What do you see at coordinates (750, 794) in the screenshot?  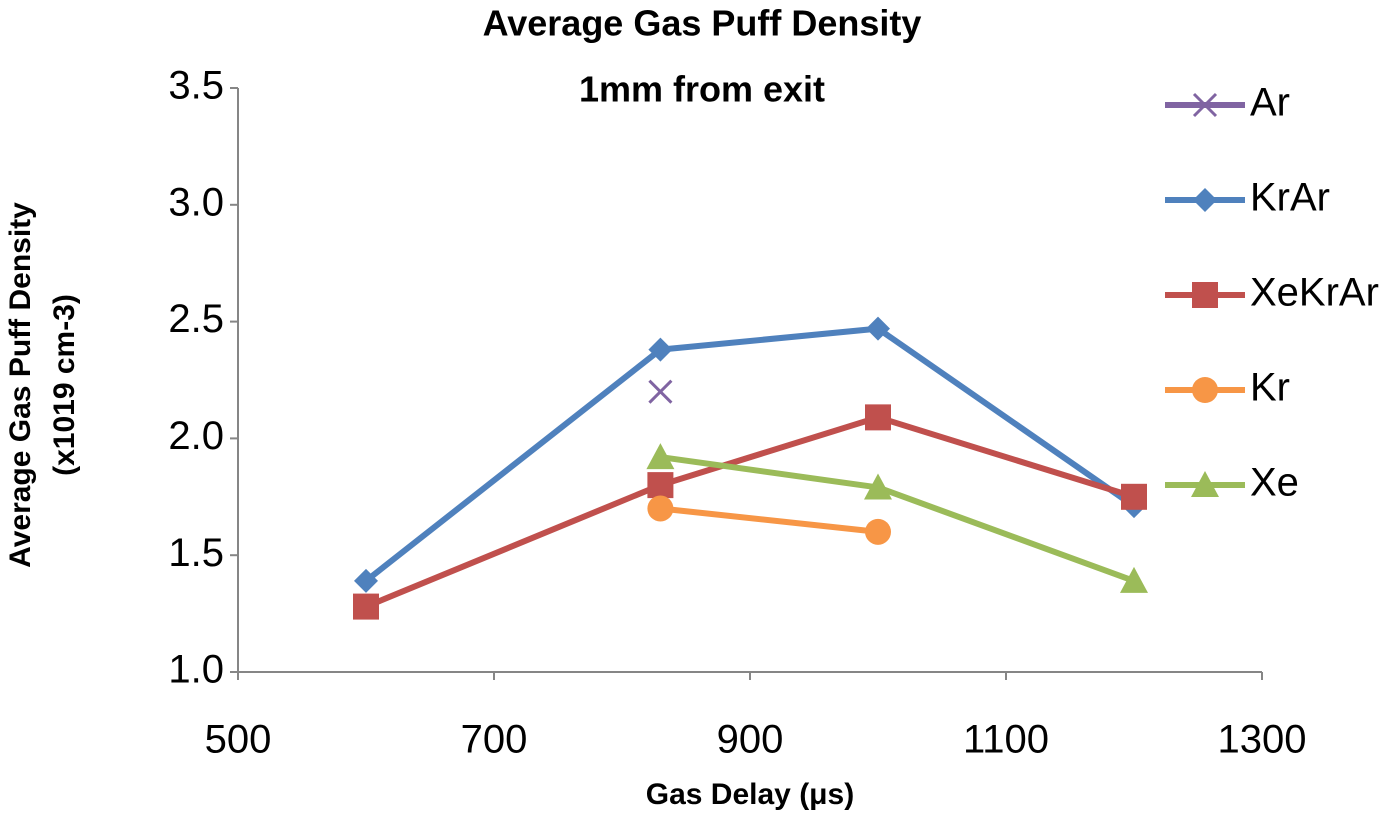 I see `x-axis-title: Gas Delay (μs)` at bounding box center [750, 794].